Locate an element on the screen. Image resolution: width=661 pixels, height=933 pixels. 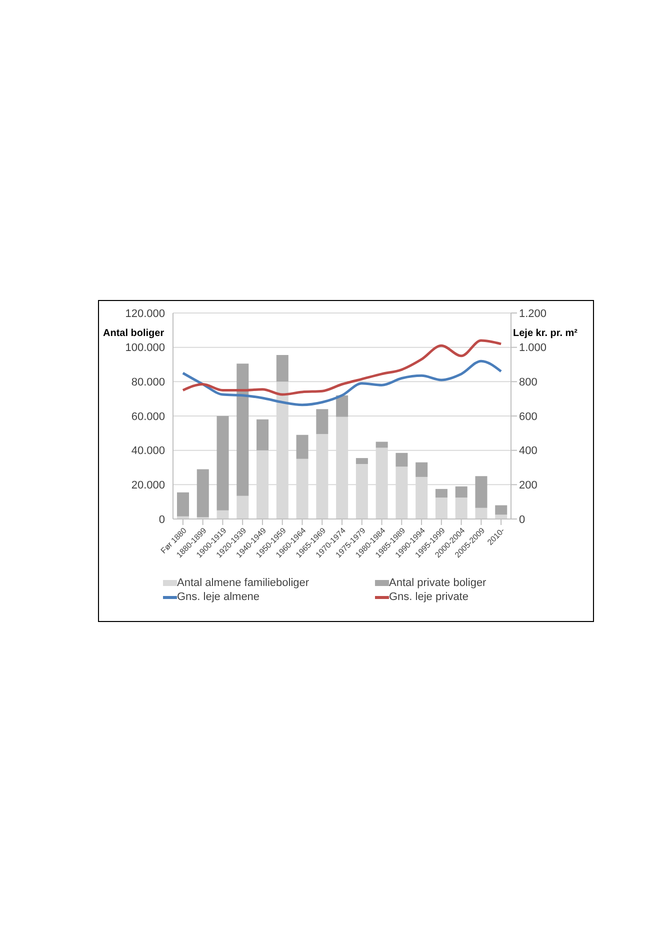
legend-label: Antal private boliger is located at coordinates (437, 583).